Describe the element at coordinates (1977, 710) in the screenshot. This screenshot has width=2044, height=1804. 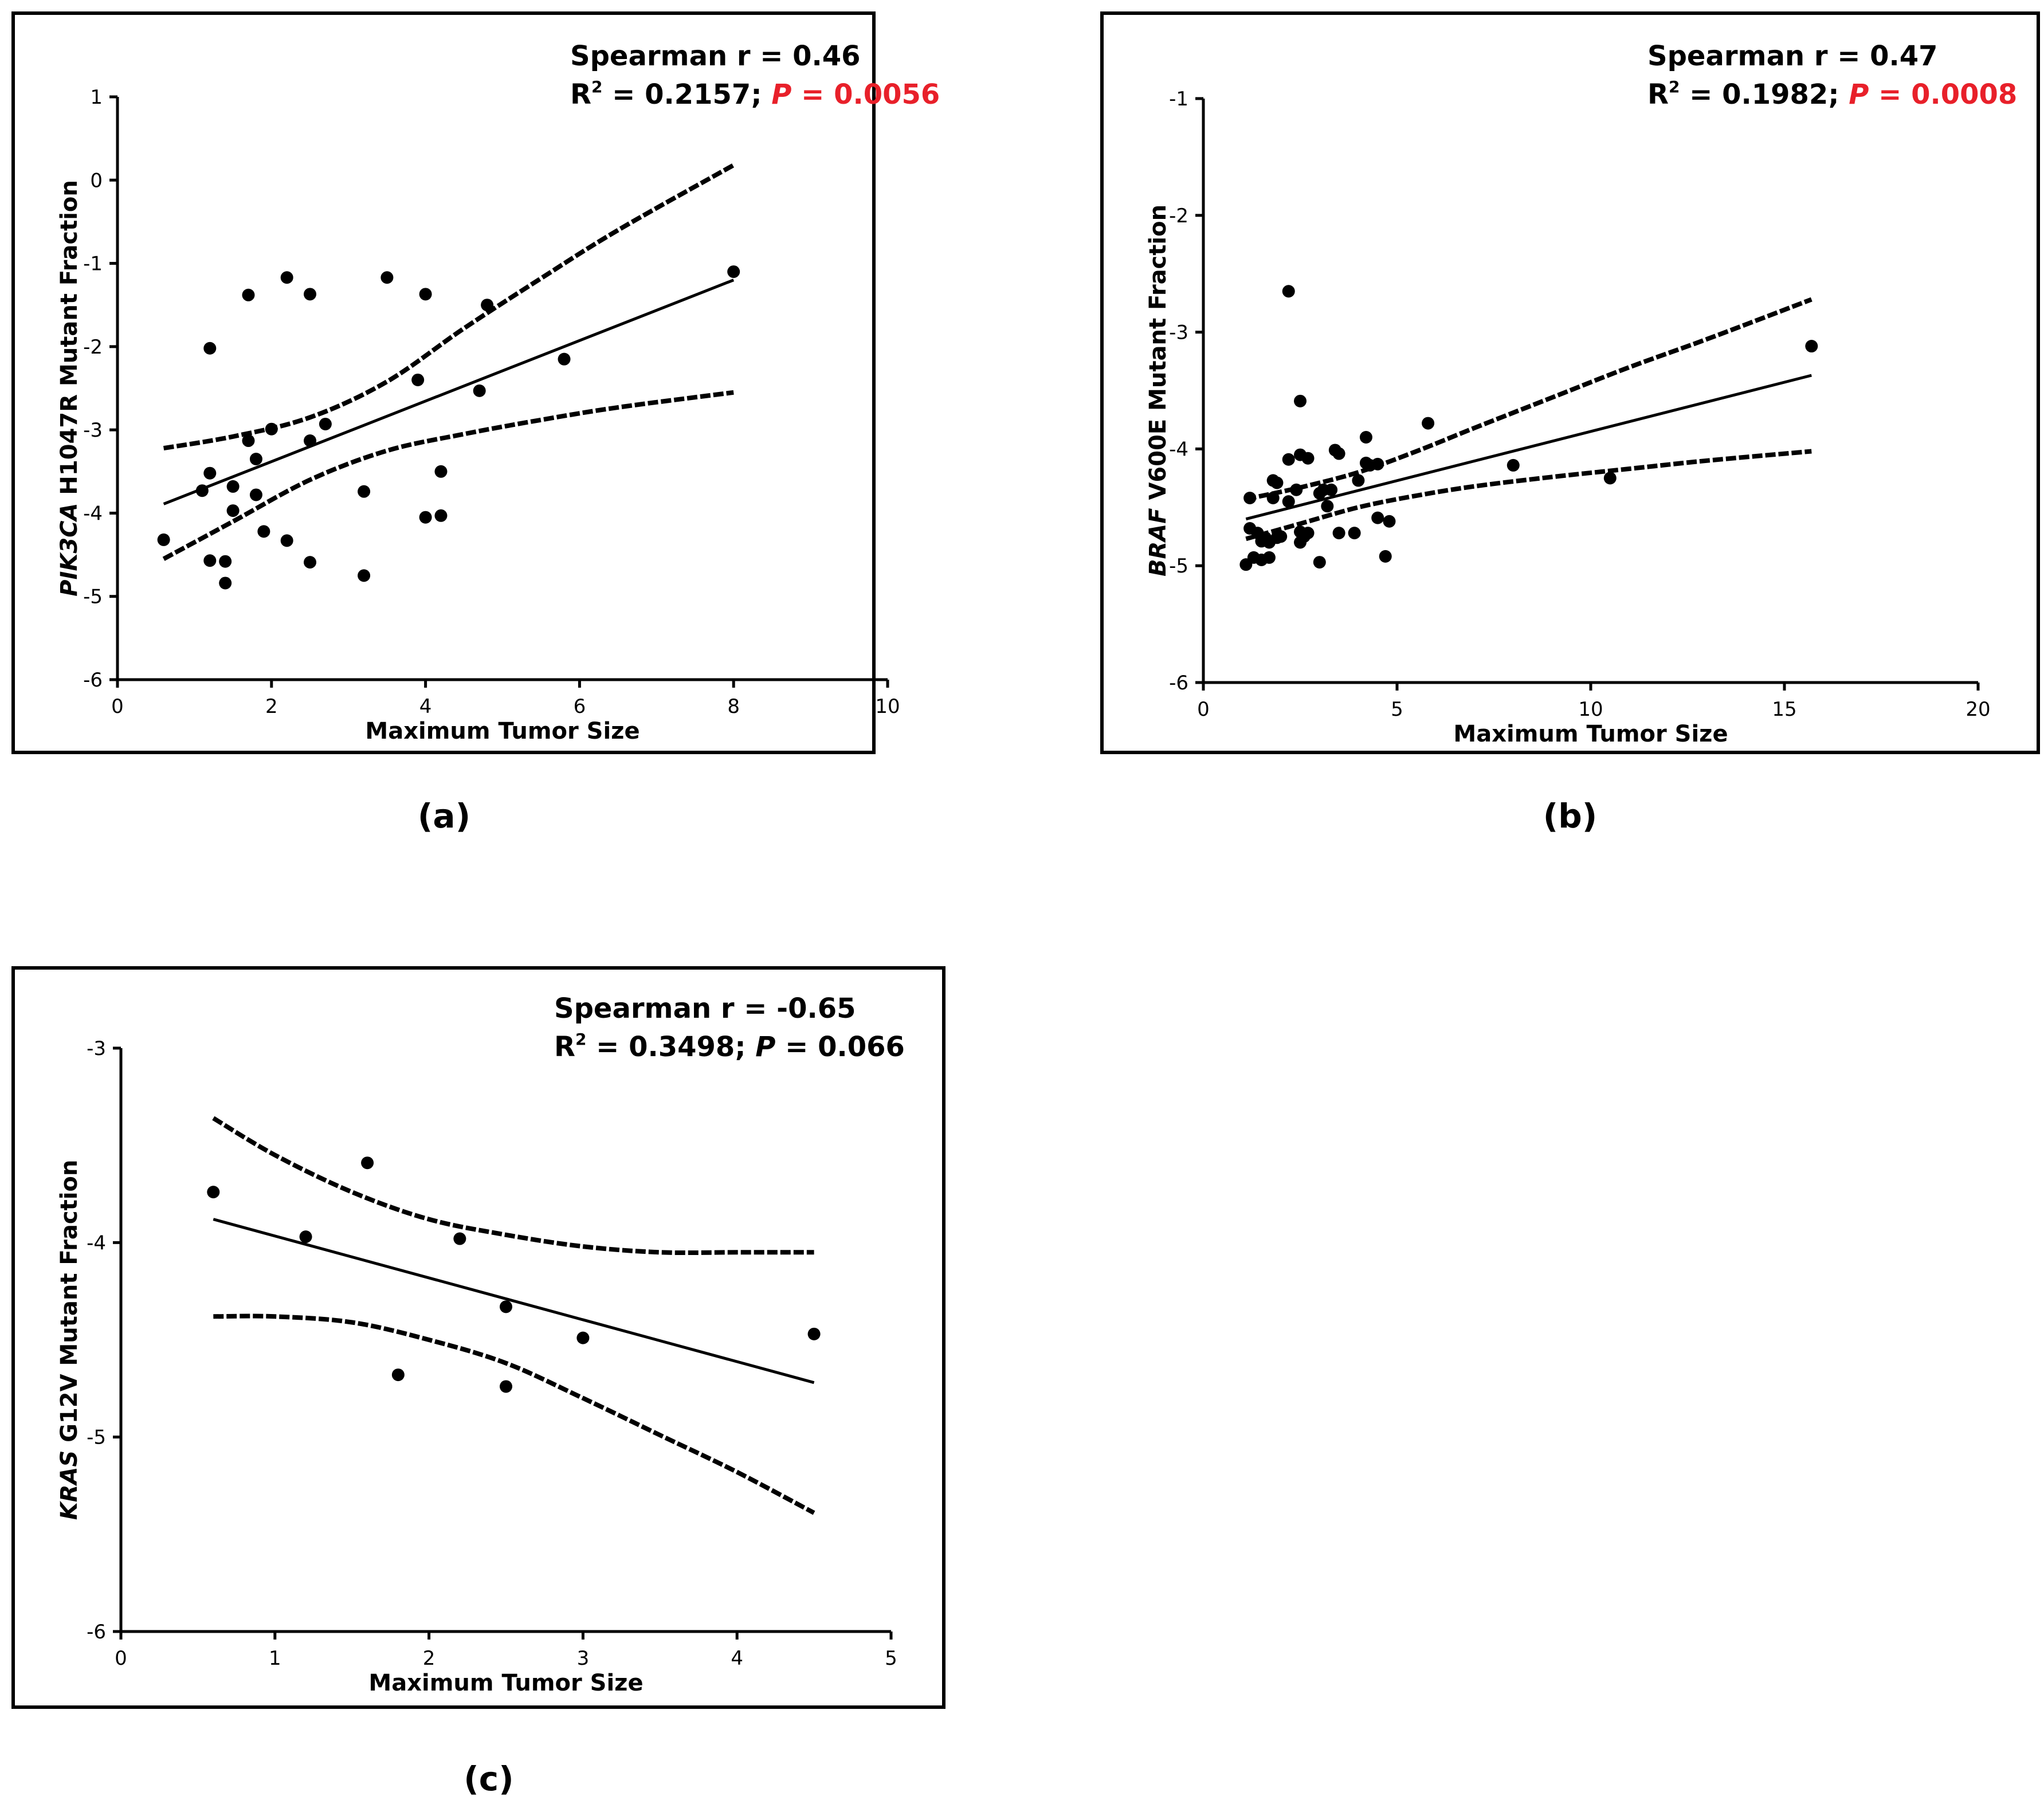
I see `x-tick-label: 20` at that location.